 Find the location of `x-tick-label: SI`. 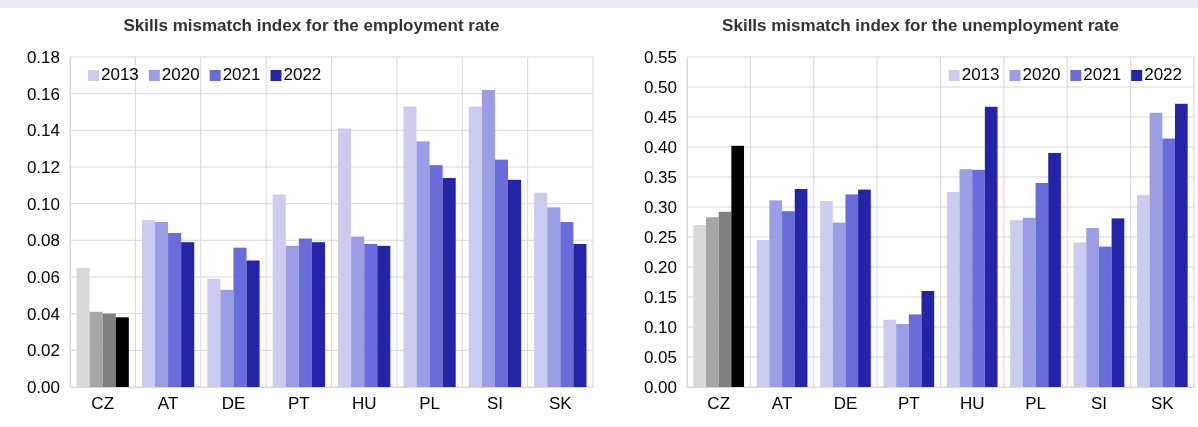

x-tick-label: SI is located at coordinates (1098, 404).